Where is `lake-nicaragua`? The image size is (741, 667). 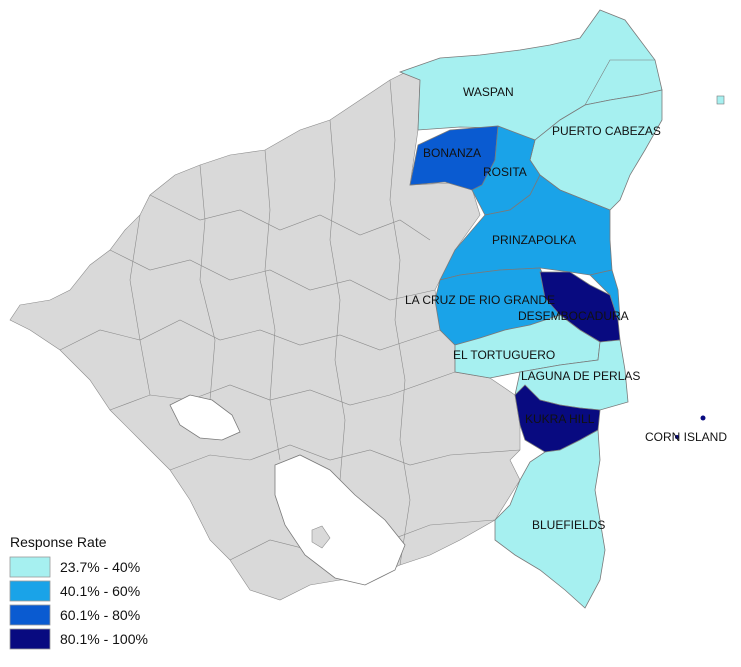 lake-nicaragua is located at coordinates (340, 520).